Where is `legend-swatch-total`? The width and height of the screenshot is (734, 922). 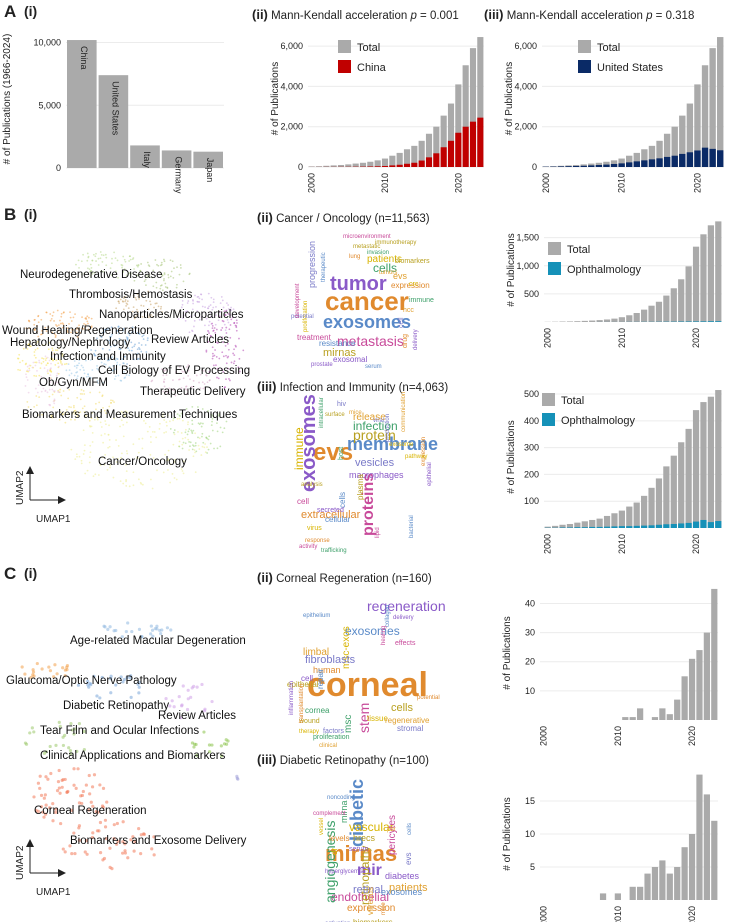
legend-swatch-total is located at coordinates (344, 46).